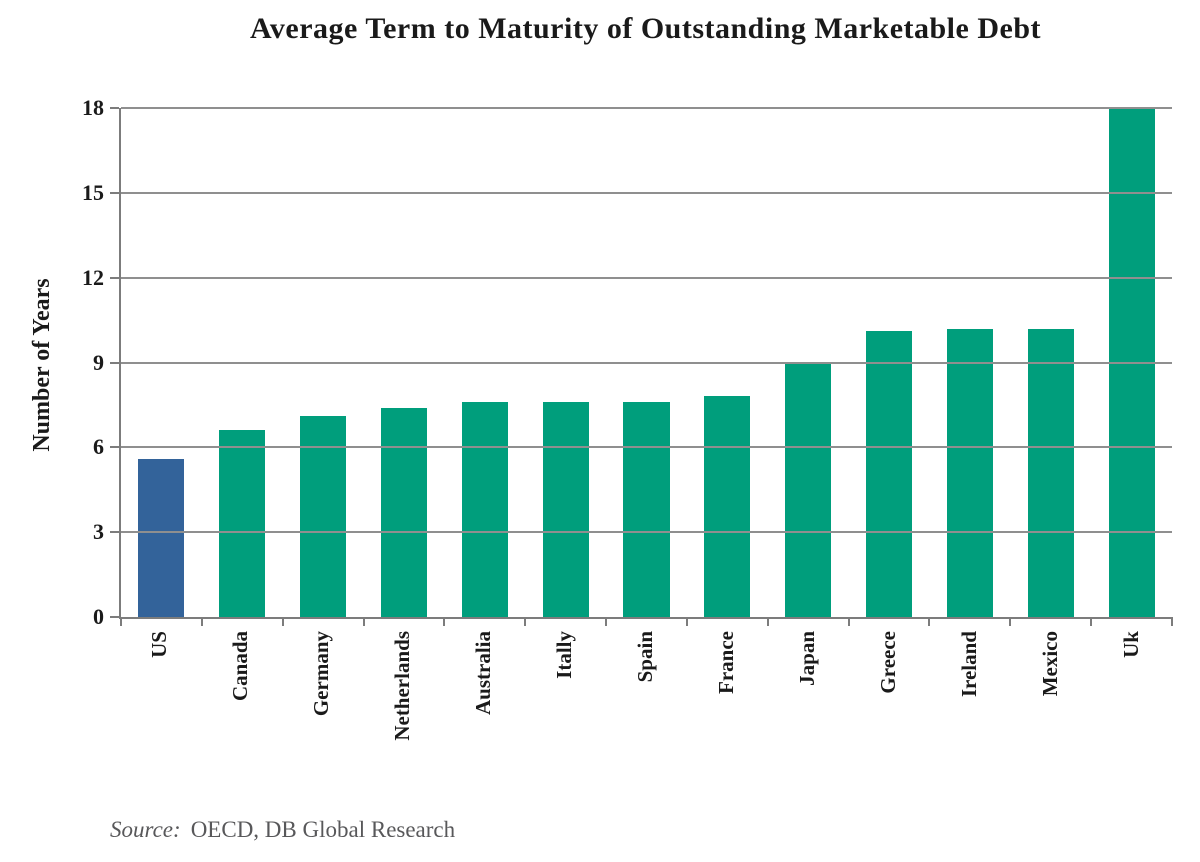  Describe the element at coordinates (98, 616) in the screenshot. I see `y-tick-label-0: 0` at that location.